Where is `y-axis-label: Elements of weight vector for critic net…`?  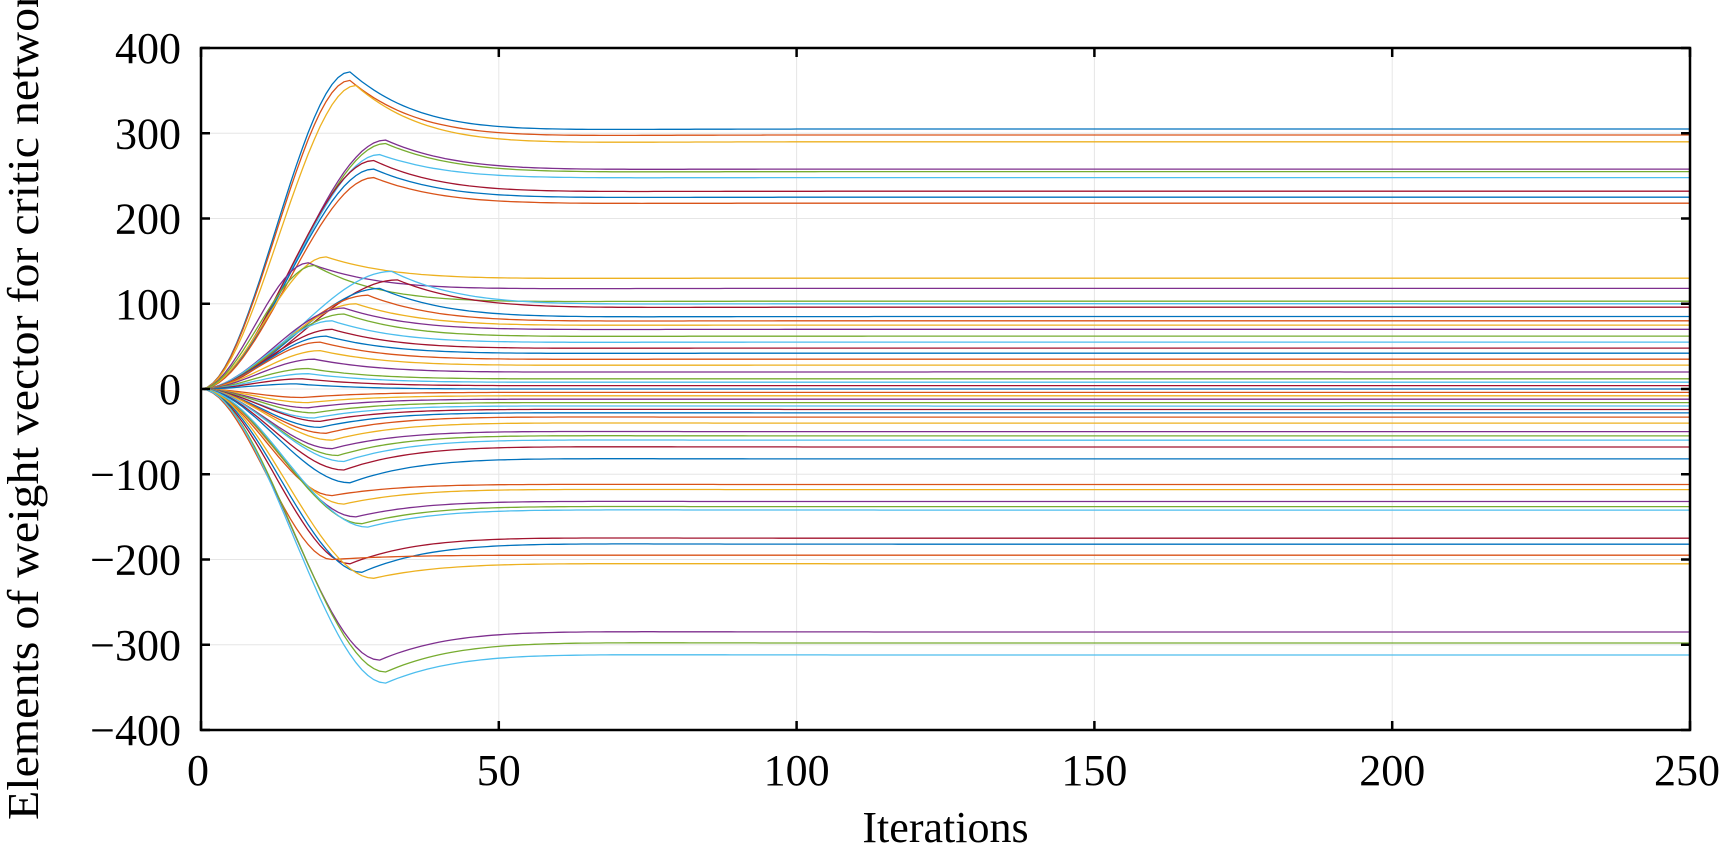
y-axis-label: Elements of weight vector for critic net… is located at coordinates (24, 410).